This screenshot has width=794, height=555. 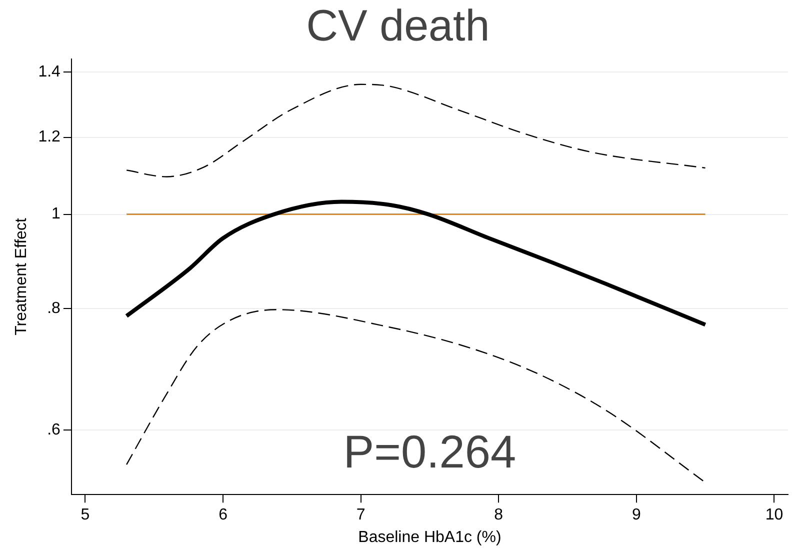 What do you see at coordinates (49, 72) in the screenshot?
I see `y-tick-label: 1.4` at bounding box center [49, 72].